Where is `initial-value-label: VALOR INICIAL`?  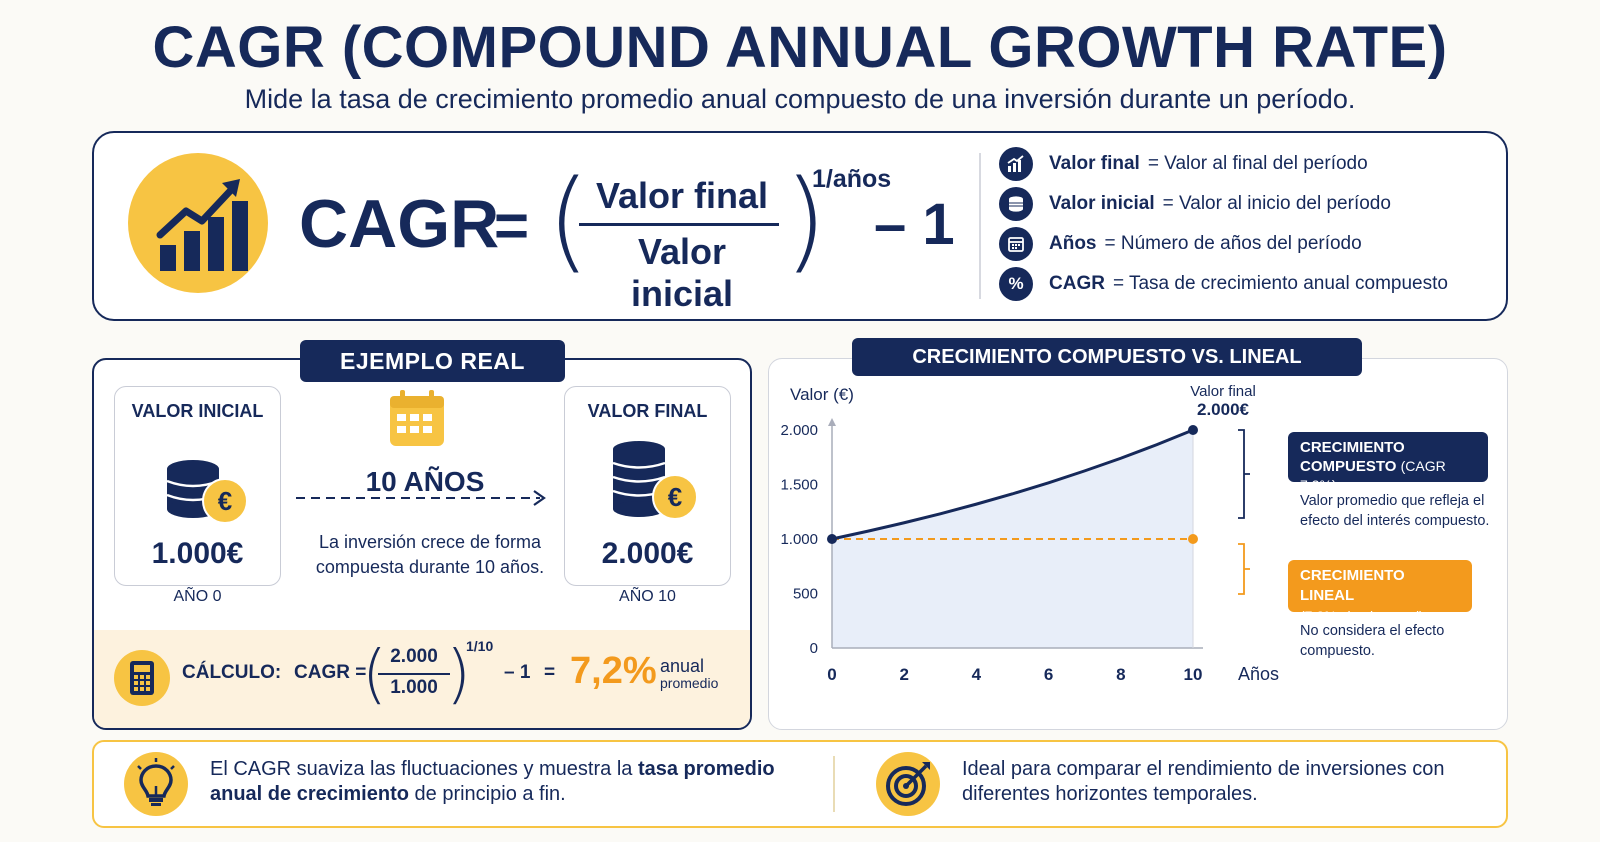 initial-value-label: VALOR INICIAL is located at coordinates (197, 411).